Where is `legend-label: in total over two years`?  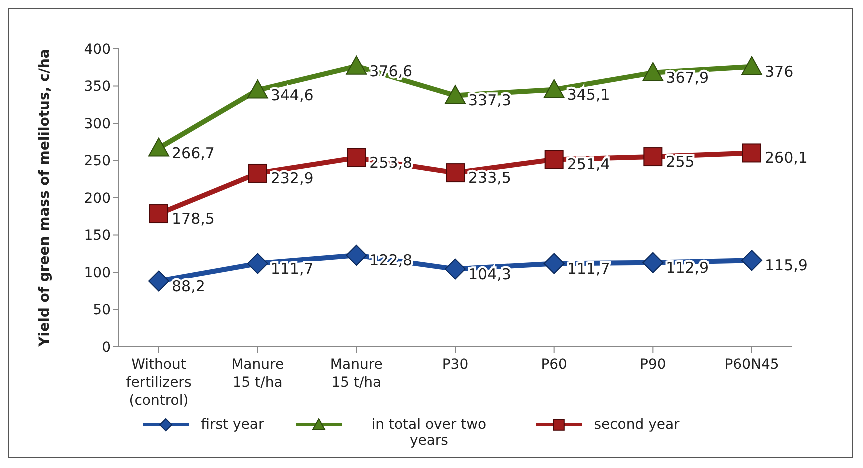 legend-label: in total over two years is located at coordinates (429, 433).